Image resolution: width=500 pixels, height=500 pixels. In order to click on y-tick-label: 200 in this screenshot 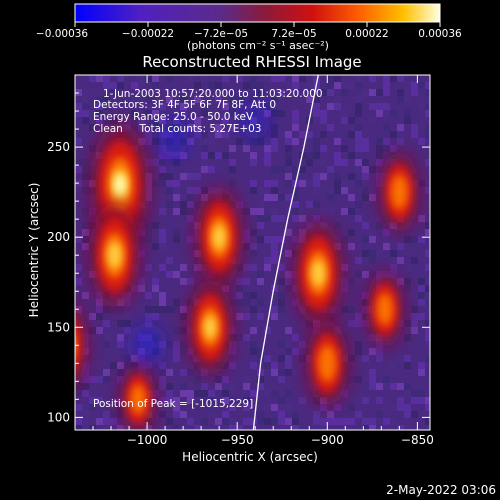, I will do `click(58, 237)`.